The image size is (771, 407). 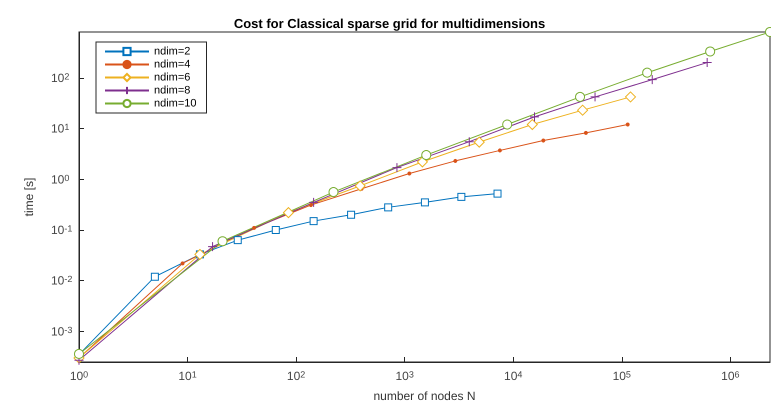 What do you see at coordinates (172, 78) in the screenshot?
I see `legend-label: ndim=6` at bounding box center [172, 78].